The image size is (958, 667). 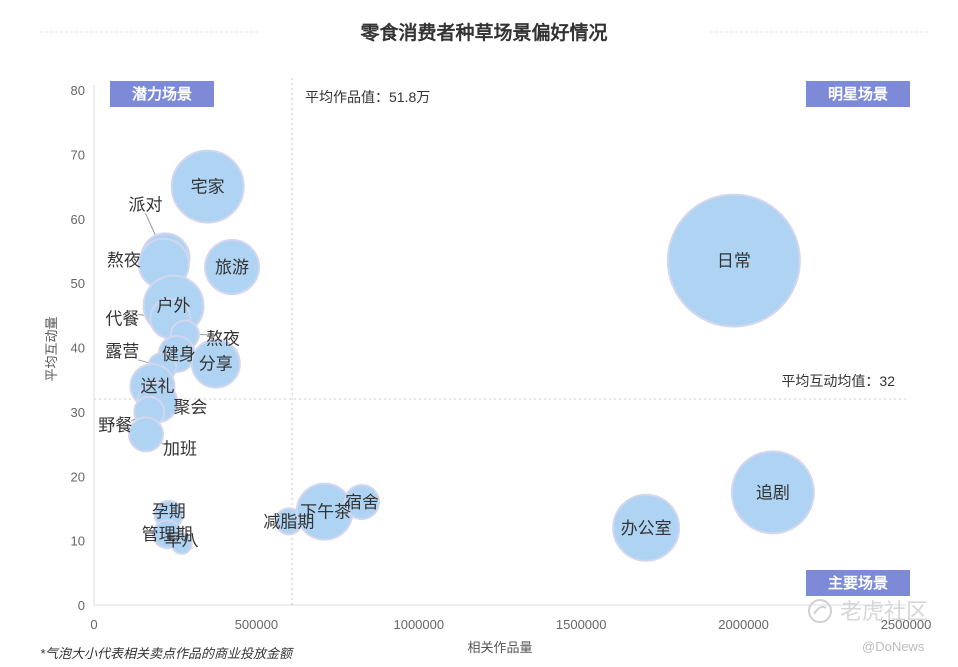 What do you see at coordinates (483, 32) in the screenshot?
I see `chart-title: 零食消费者种草场景偏好情况` at bounding box center [483, 32].